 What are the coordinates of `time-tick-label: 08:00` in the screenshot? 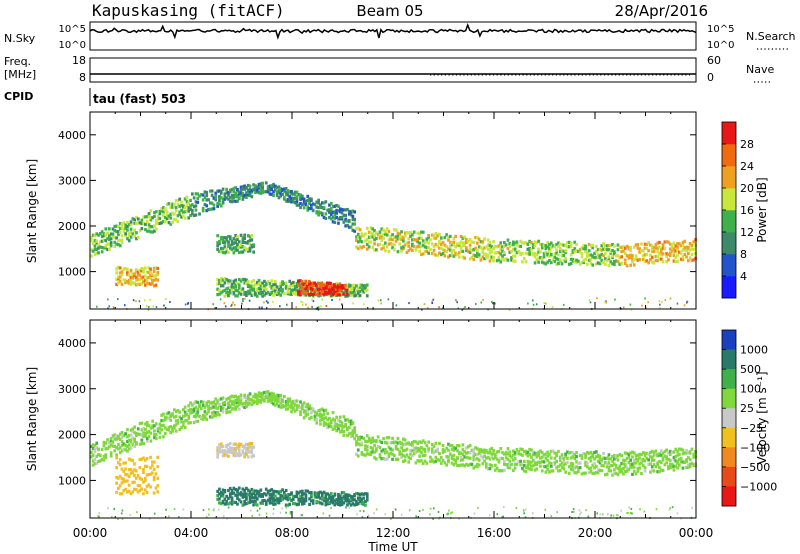 It's located at (292, 533).